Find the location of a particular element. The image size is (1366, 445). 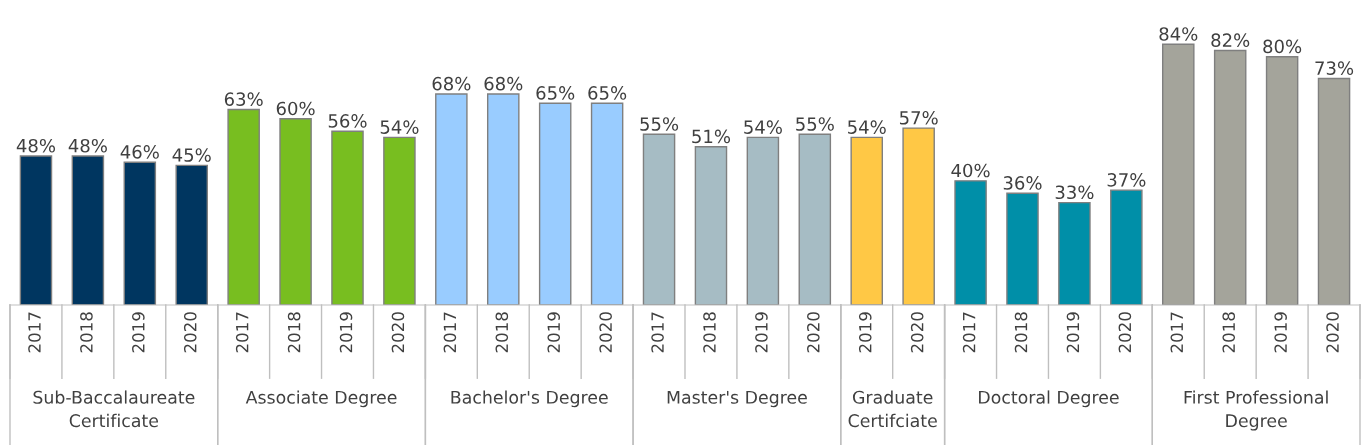

data-label: 36% is located at coordinates (1022, 183).